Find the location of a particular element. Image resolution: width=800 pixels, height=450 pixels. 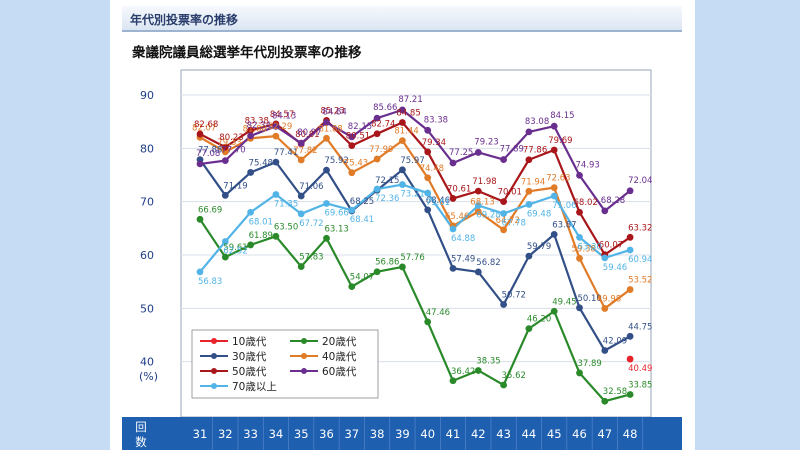

label-40歳代-42: 68.13 is located at coordinates (482, 203).